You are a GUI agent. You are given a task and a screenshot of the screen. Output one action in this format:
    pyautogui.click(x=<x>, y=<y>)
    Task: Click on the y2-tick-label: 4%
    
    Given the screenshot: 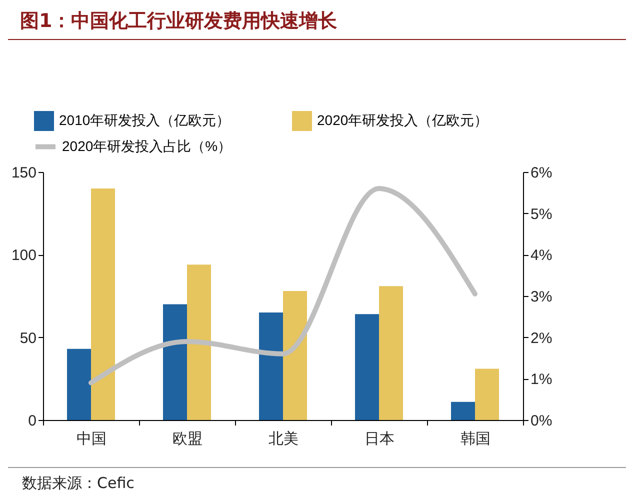 What is the action you would take?
    pyautogui.click(x=541, y=255)
    